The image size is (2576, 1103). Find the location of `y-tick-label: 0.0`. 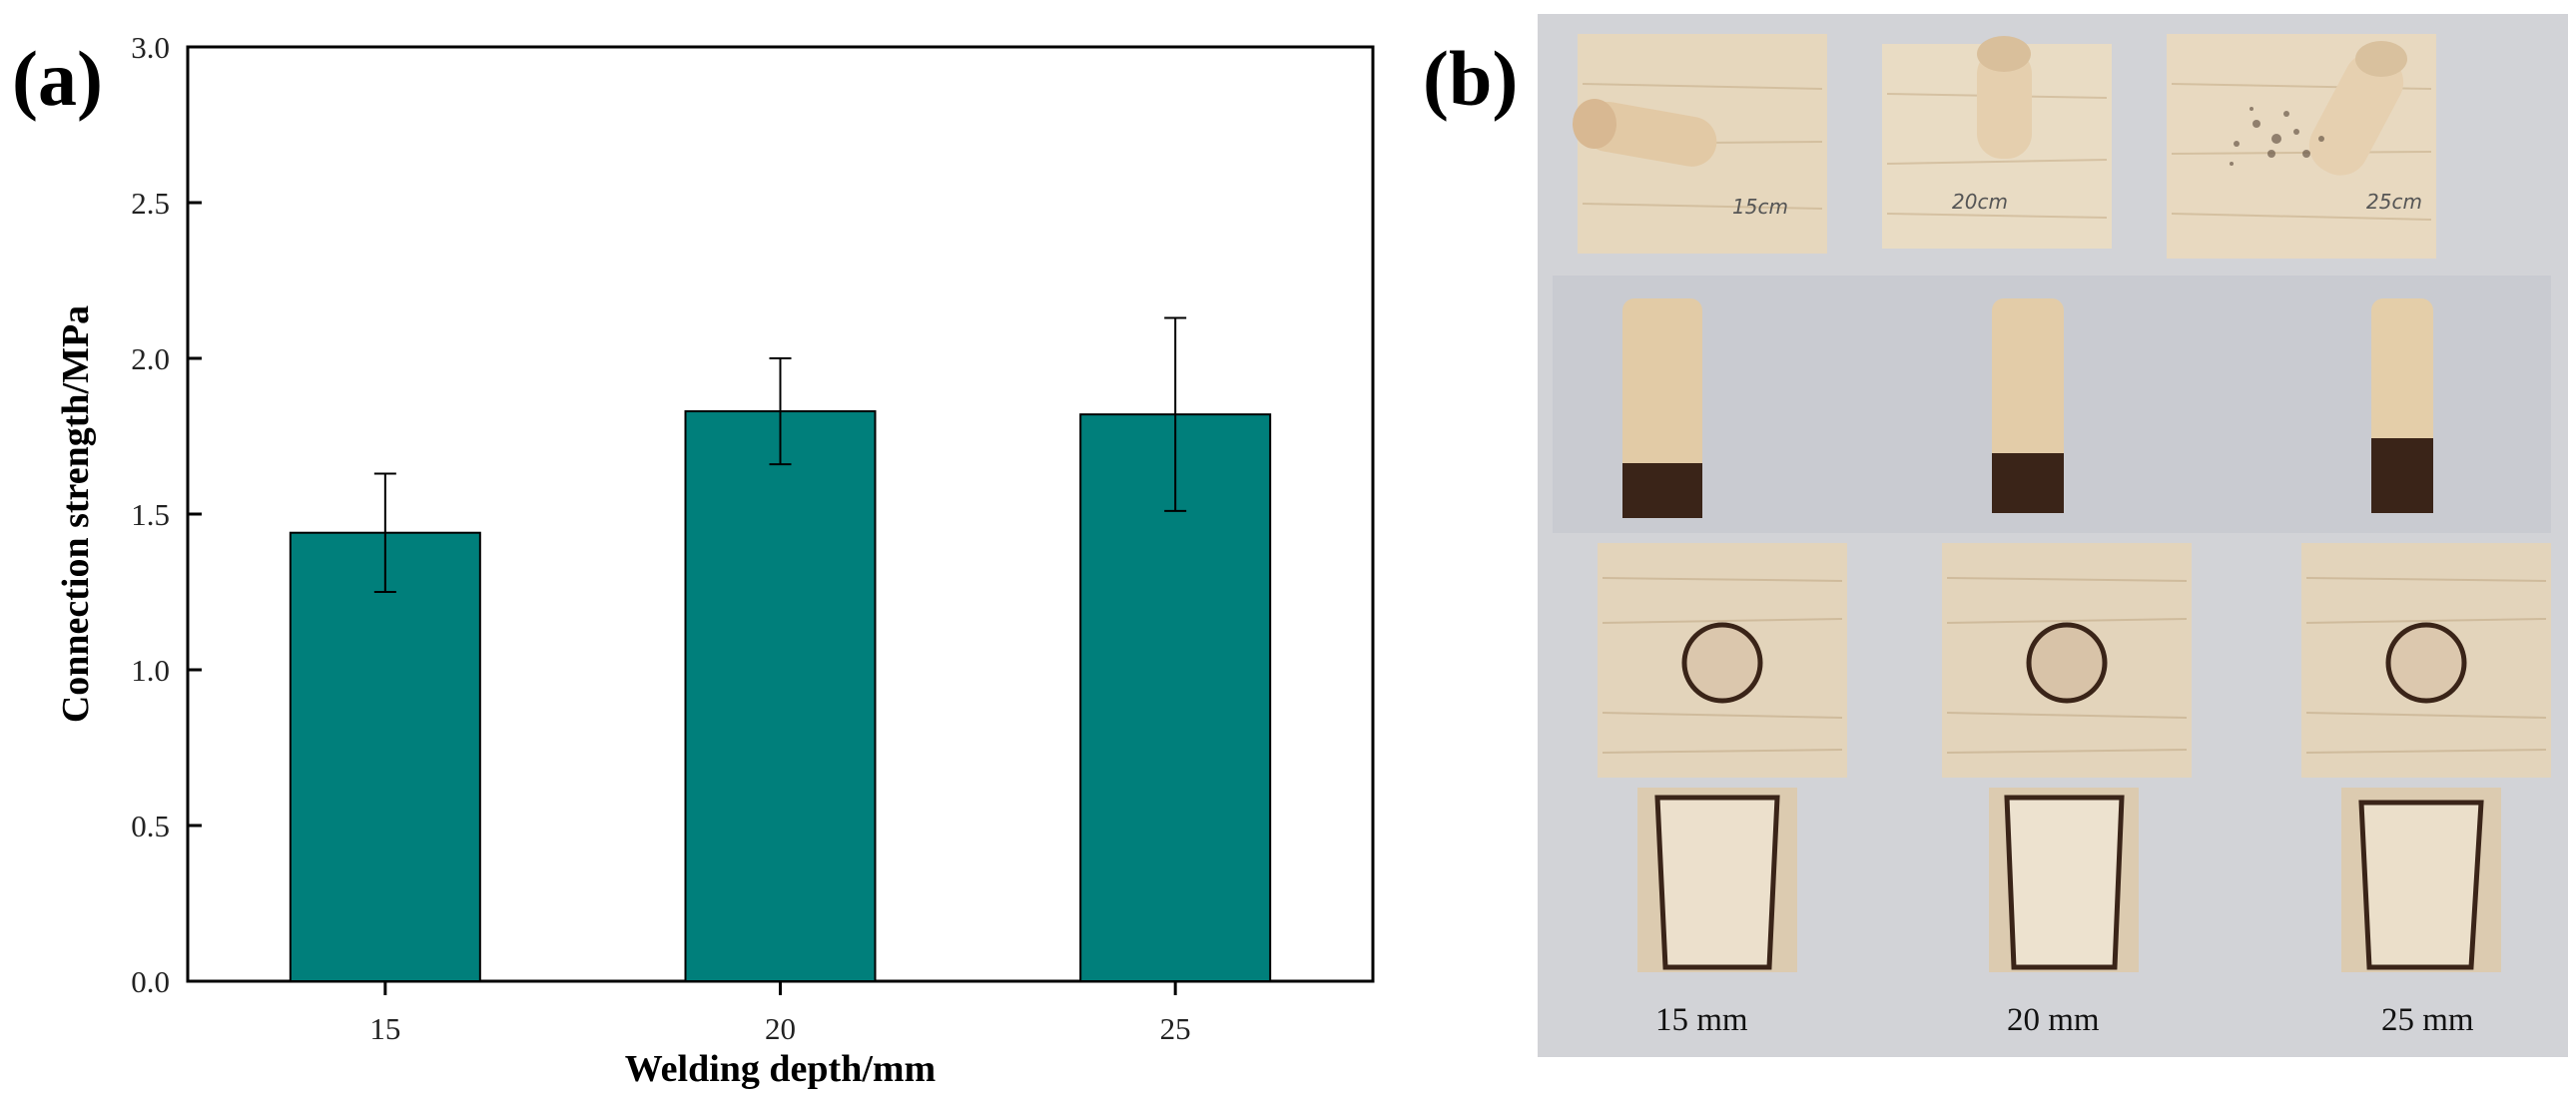

y-tick-label: 0.0 is located at coordinates (150, 982).